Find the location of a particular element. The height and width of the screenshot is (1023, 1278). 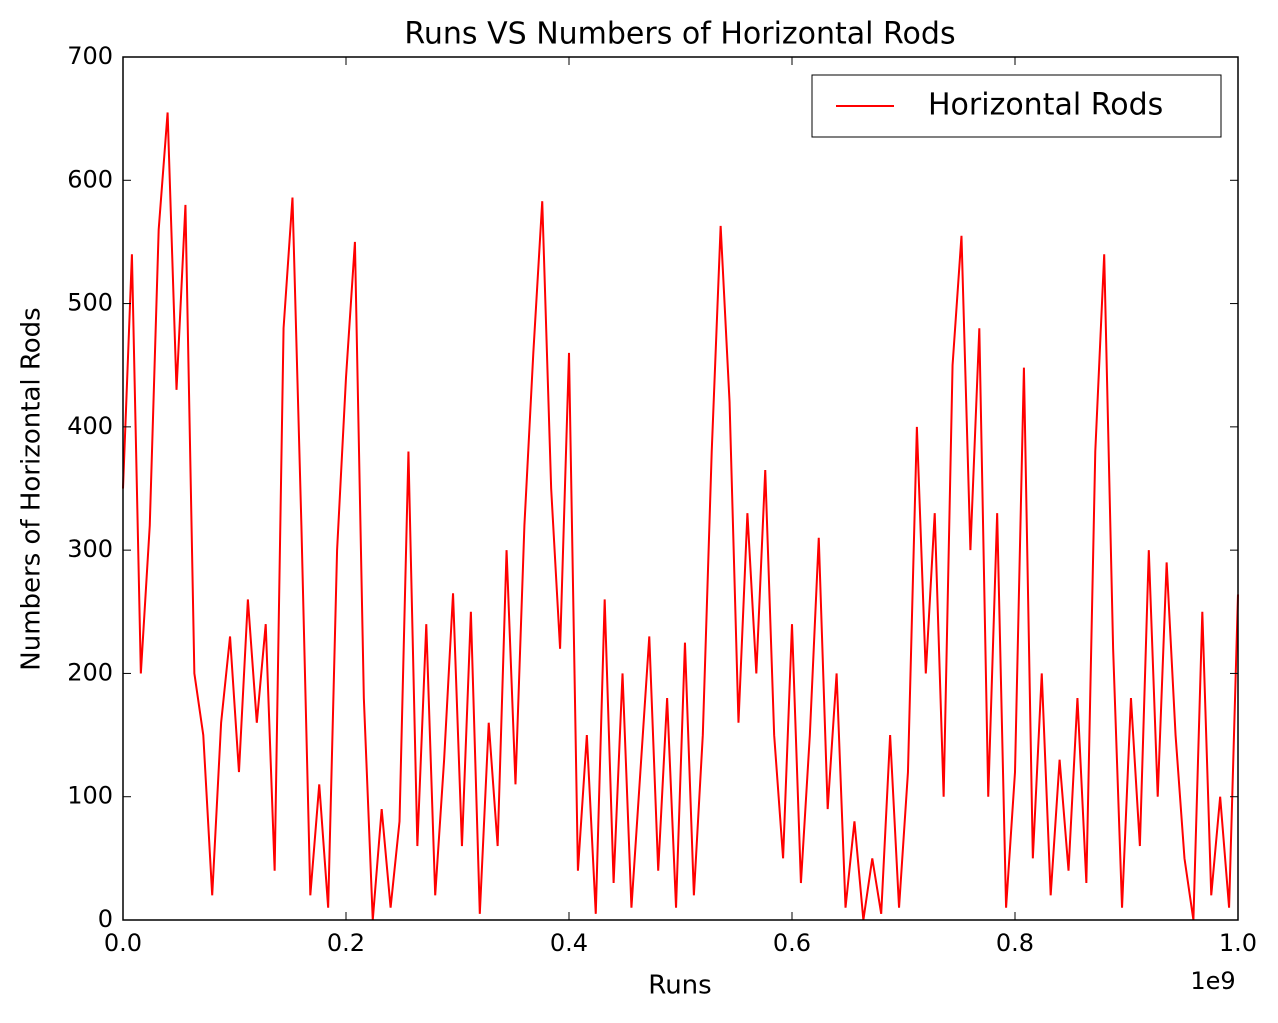

y-tick-label: 400 is located at coordinates (90, 426).